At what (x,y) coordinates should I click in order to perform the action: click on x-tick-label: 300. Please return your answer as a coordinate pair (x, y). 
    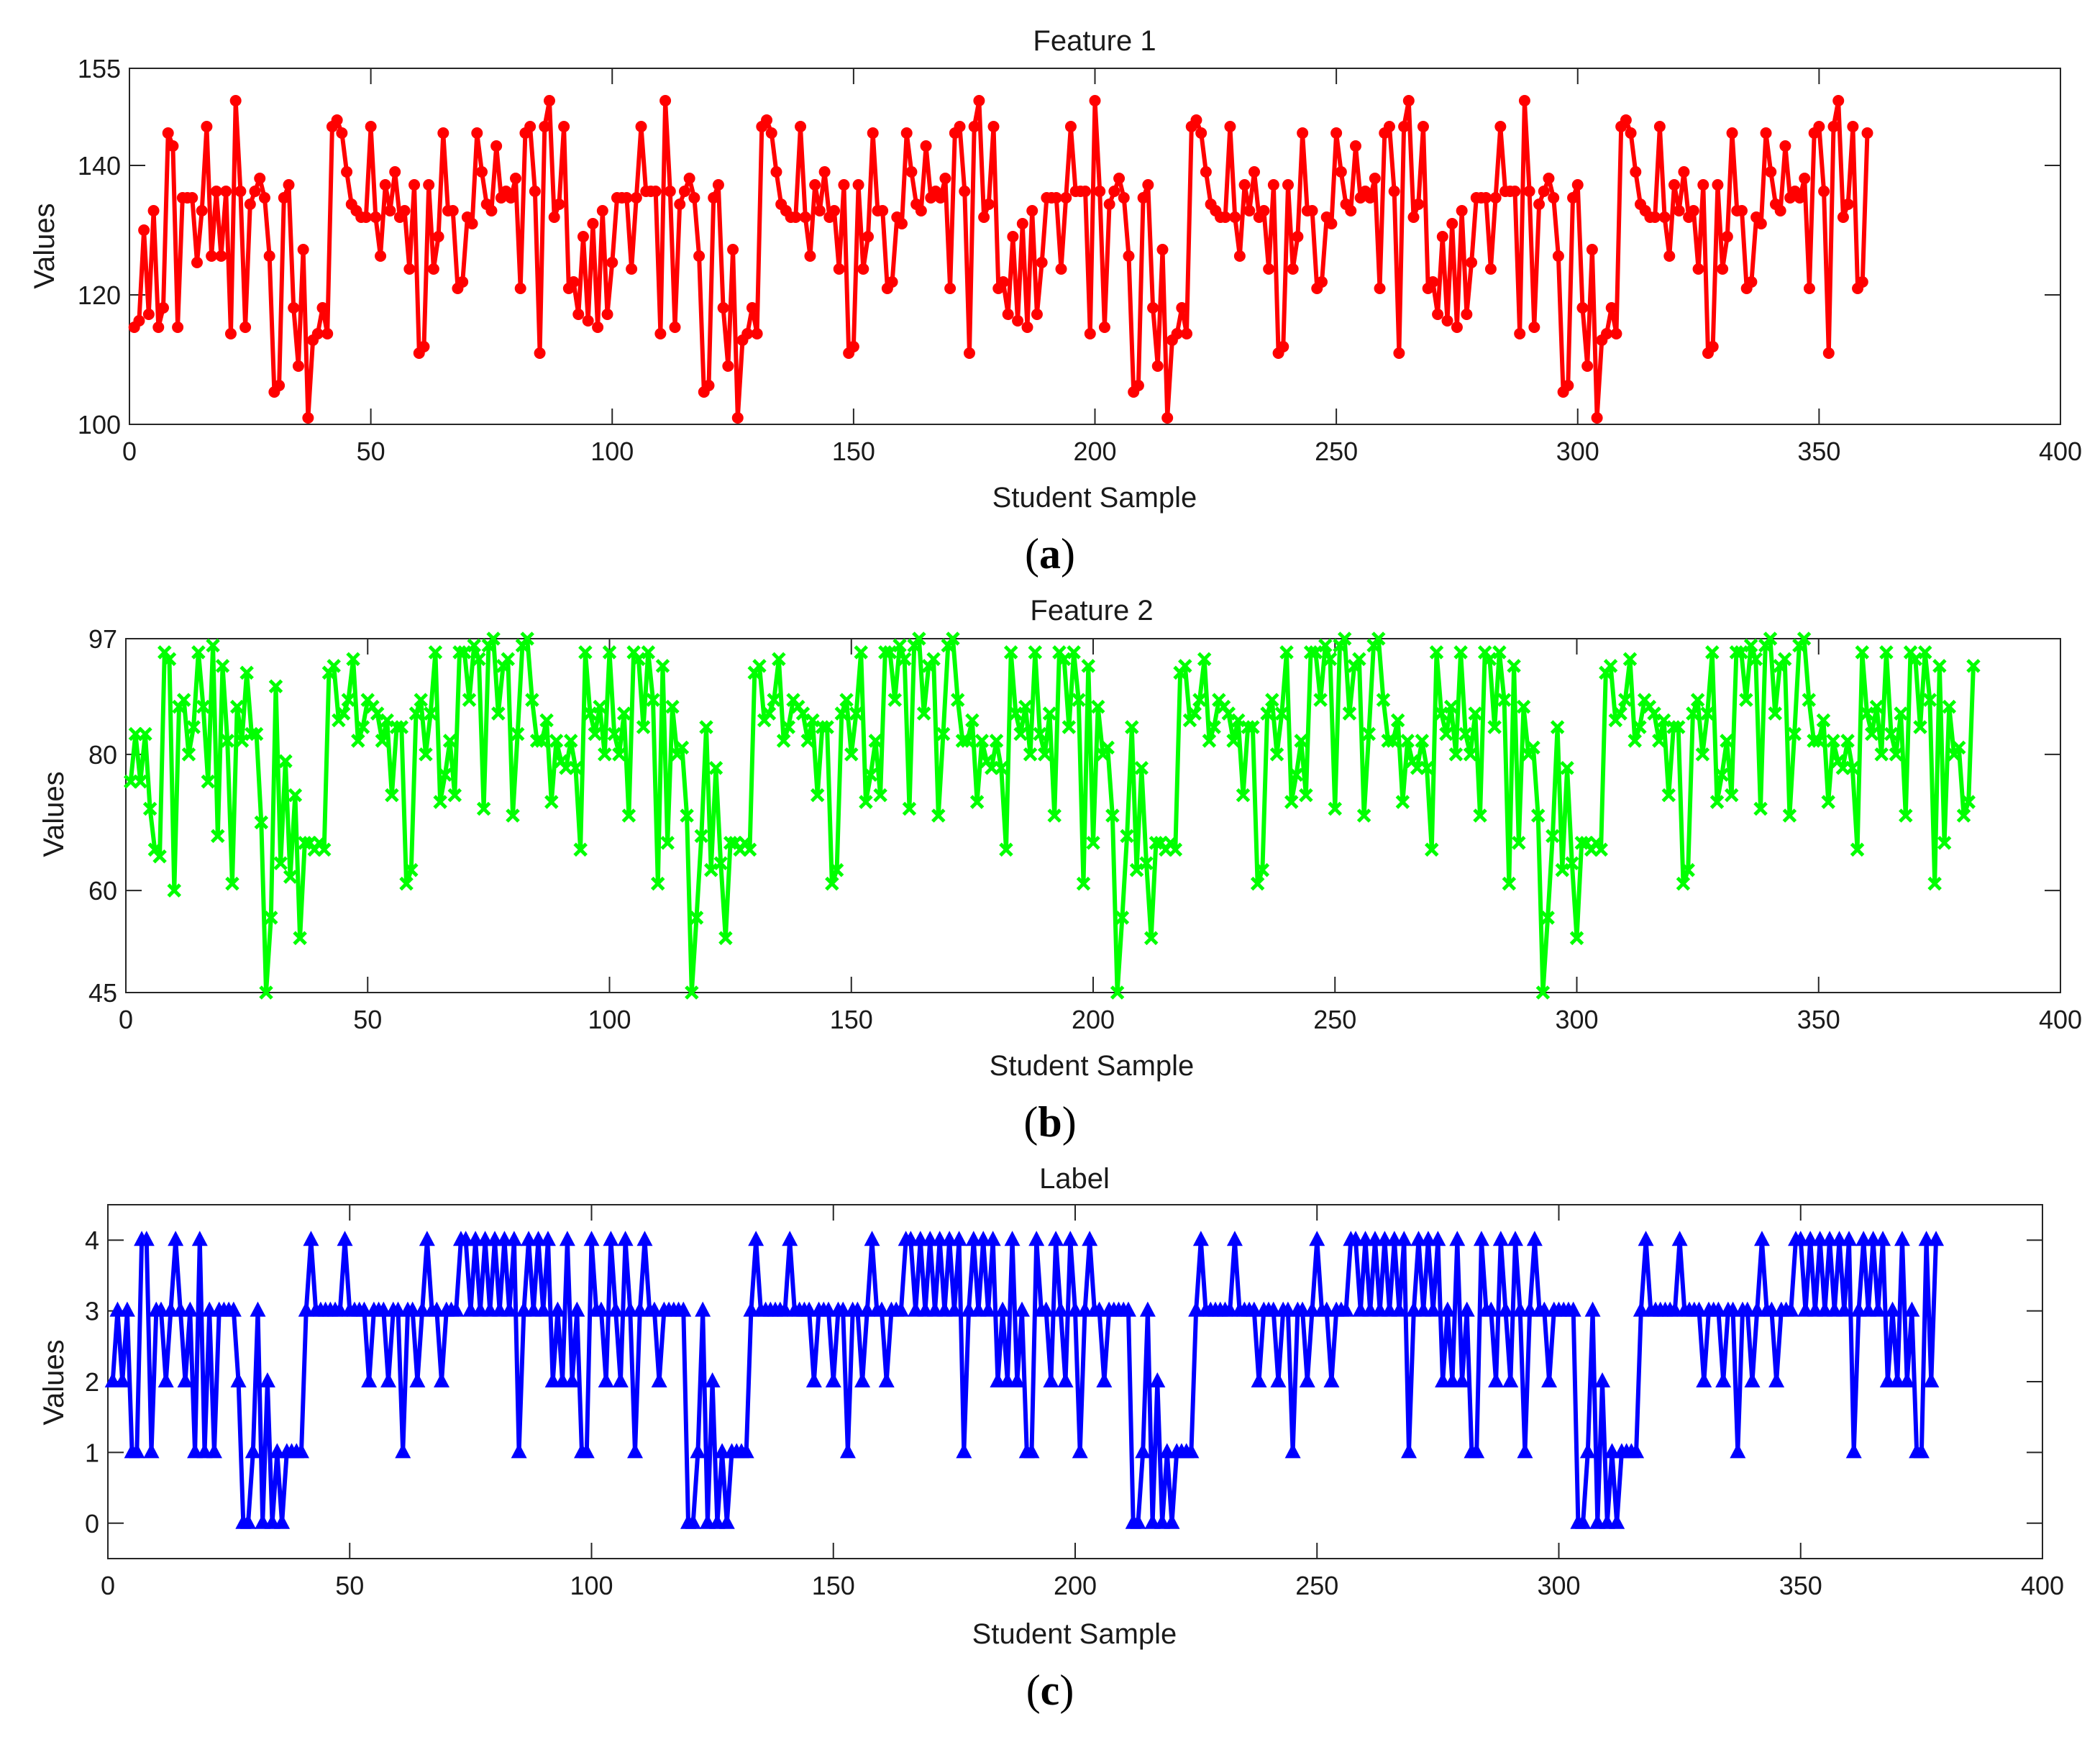
    Looking at the image, I should click on (1558, 1585).